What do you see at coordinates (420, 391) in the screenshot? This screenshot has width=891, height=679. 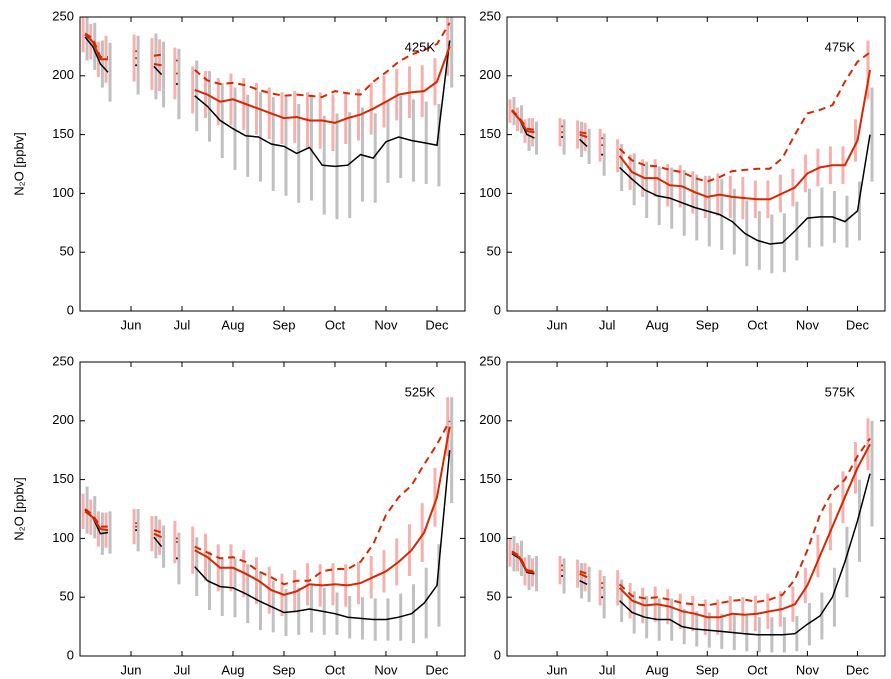 I see `panel-label: 525K` at bounding box center [420, 391].